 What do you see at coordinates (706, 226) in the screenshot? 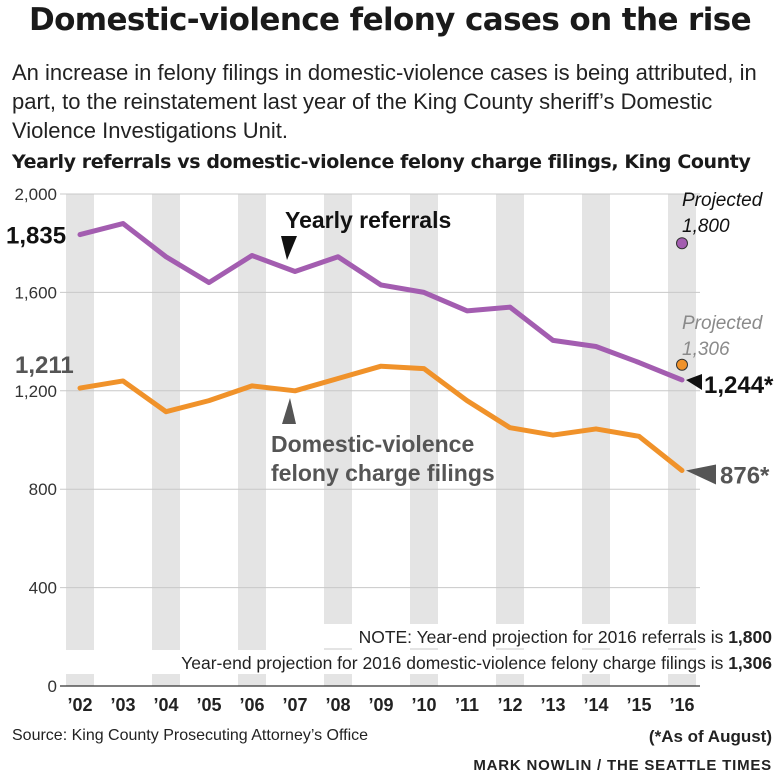
I see `referrals-projection-label: 1,800` at bounding box center [706, 226].